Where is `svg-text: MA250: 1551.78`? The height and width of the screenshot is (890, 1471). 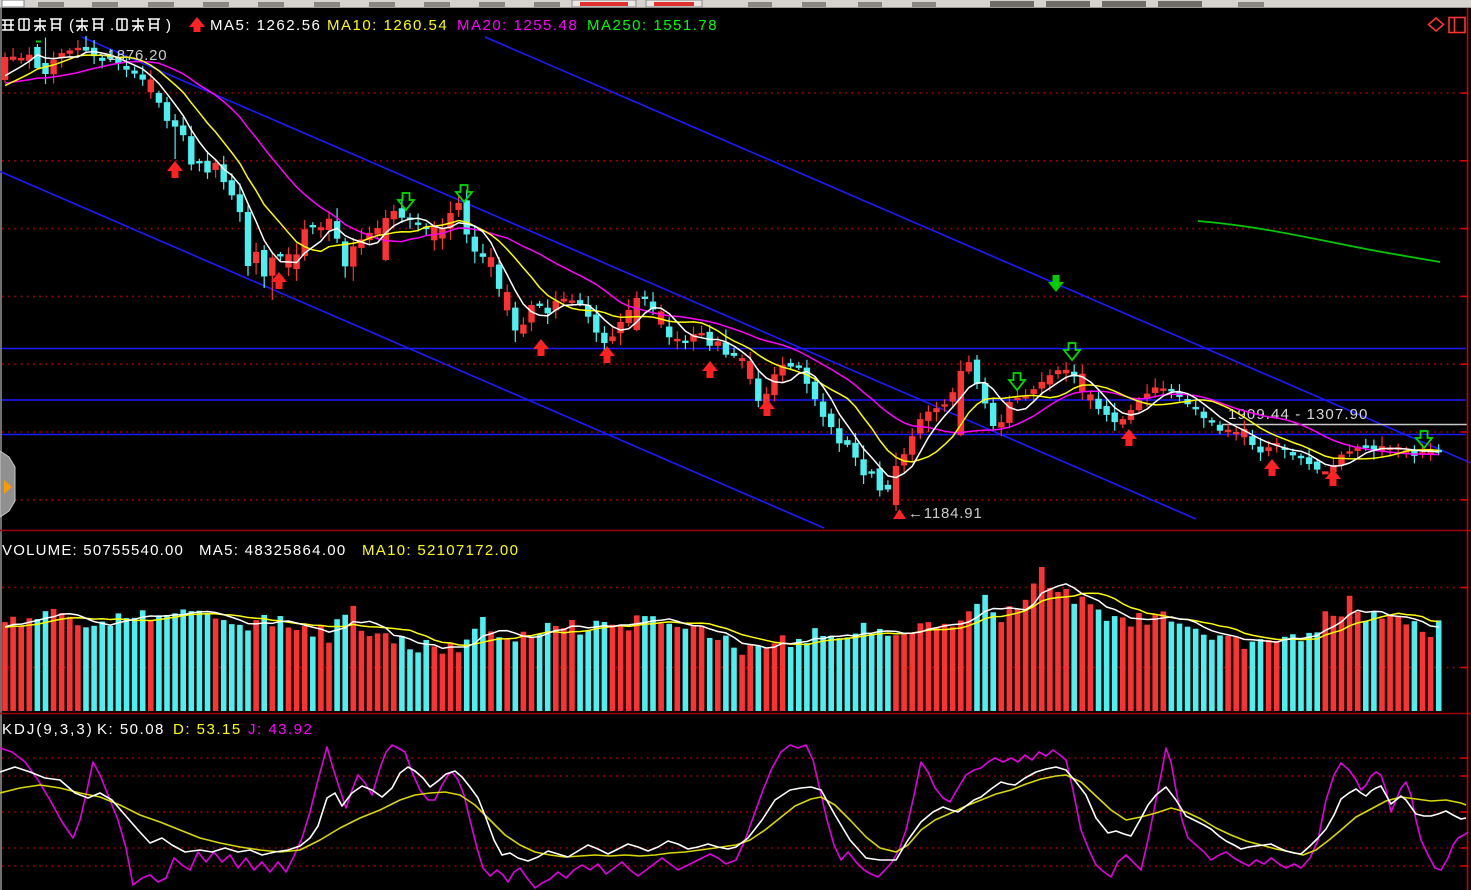 svg-text: MA250: 1551.78 is located at coordinates (652, 25).